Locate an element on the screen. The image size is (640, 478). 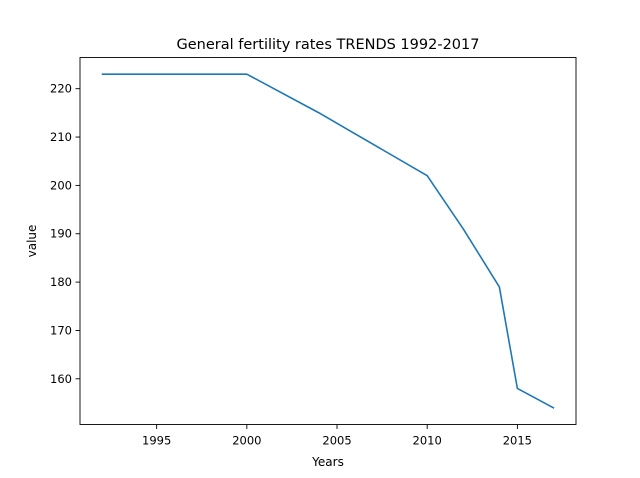
x-axis-label: Years is located at coordinates (327, 462).